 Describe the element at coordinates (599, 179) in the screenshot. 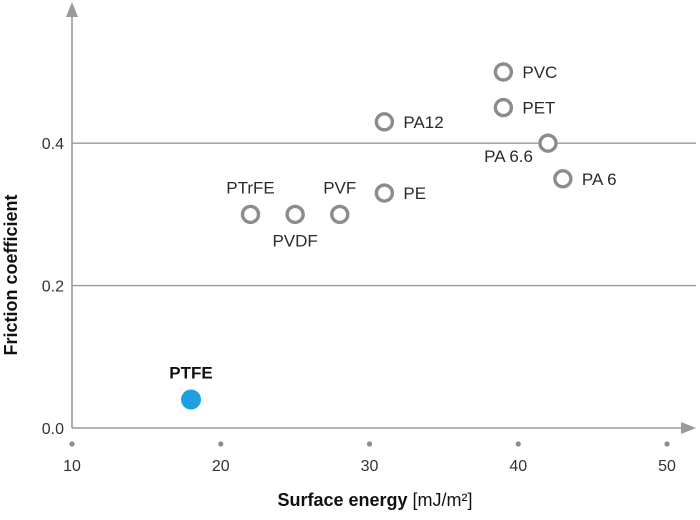

I see `point-label-pa-6: PA 6` at that location.